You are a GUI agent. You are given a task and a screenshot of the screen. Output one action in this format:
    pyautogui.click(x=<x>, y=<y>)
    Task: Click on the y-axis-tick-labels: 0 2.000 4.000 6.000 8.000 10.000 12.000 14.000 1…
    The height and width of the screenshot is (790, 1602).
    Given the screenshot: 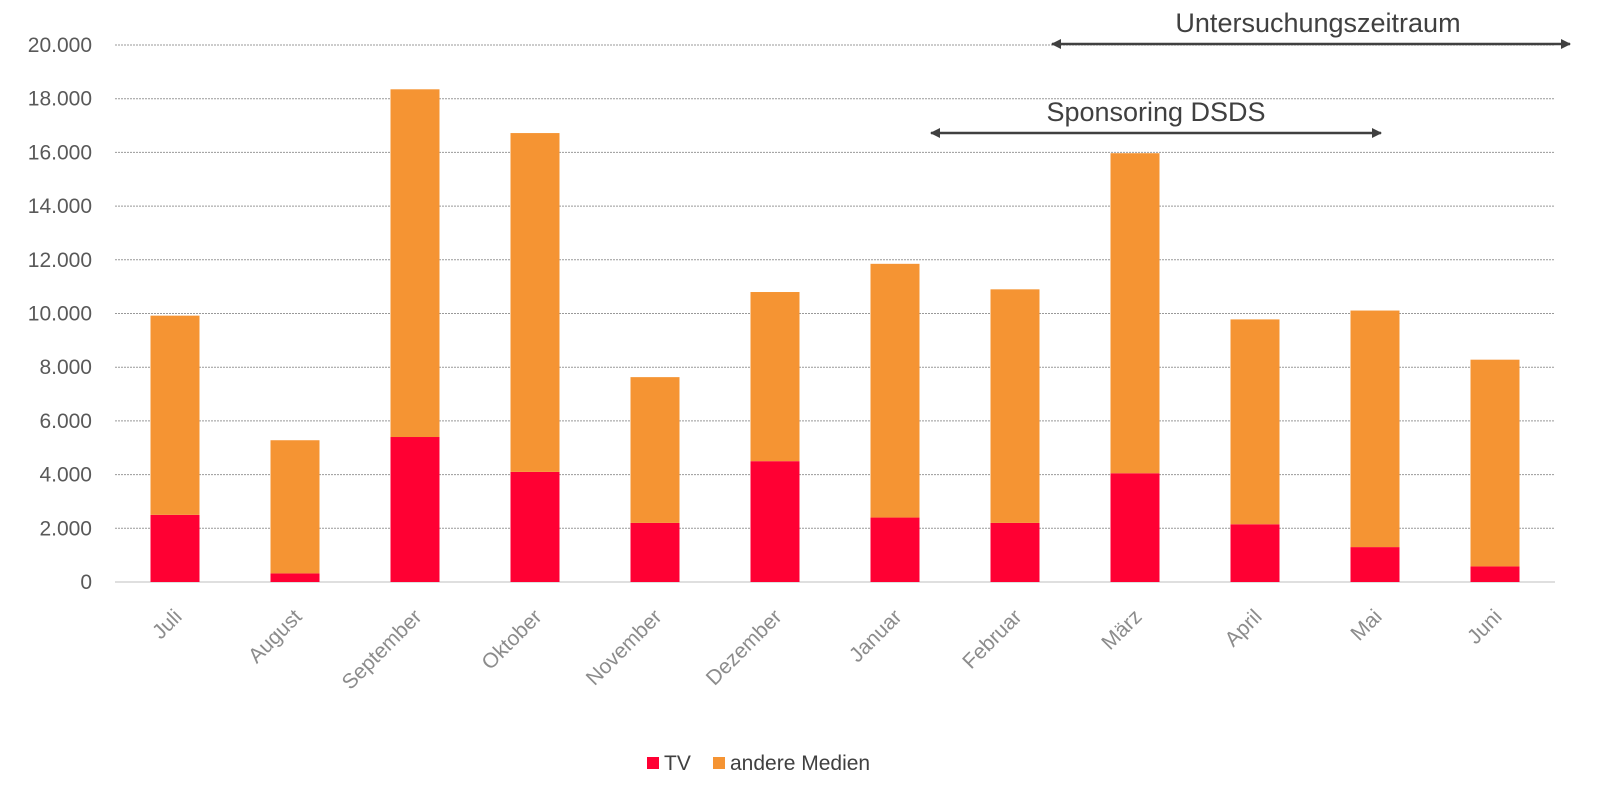 What is the action you would take?
    pyautogui.click(x=60, y=314)
    